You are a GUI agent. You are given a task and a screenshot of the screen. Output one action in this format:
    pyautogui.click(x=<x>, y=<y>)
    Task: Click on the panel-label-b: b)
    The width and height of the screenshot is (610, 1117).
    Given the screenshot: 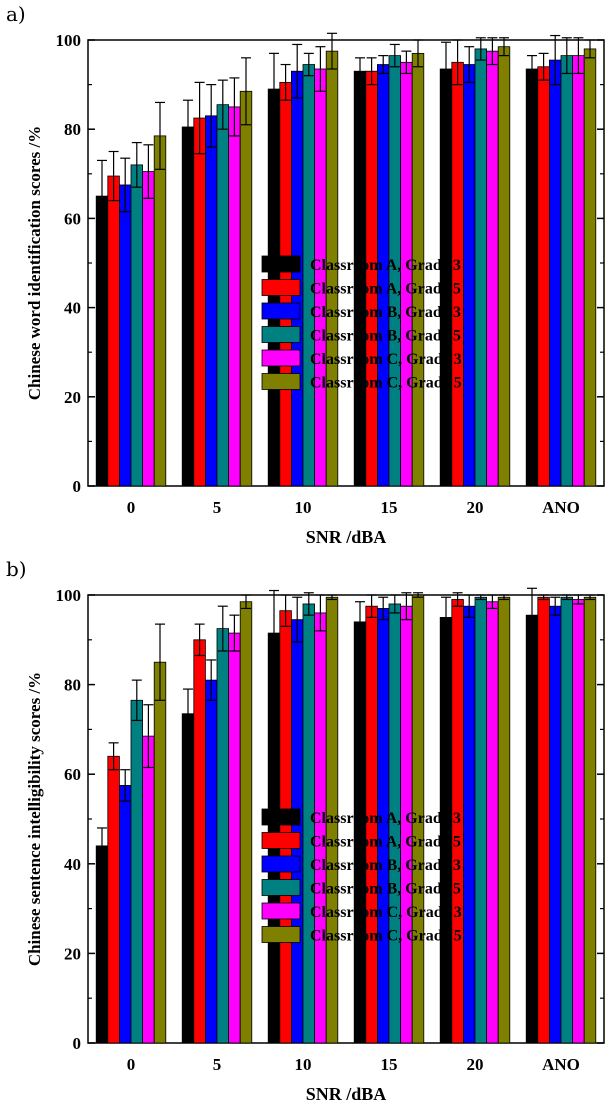 What is the action you would take?
    pyautogui.click(x=16, y=569)
    